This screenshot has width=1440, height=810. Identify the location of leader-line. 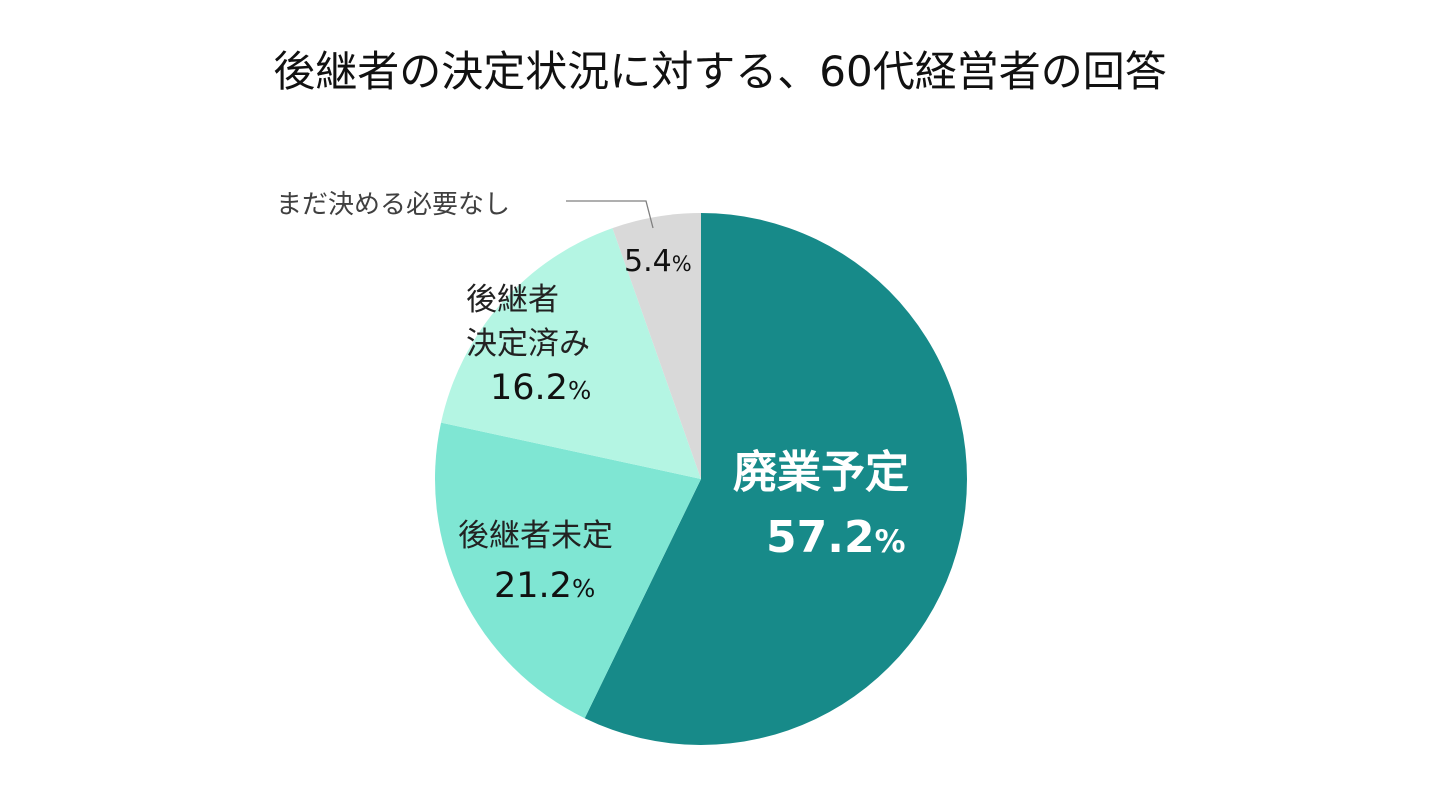
(610, 214).